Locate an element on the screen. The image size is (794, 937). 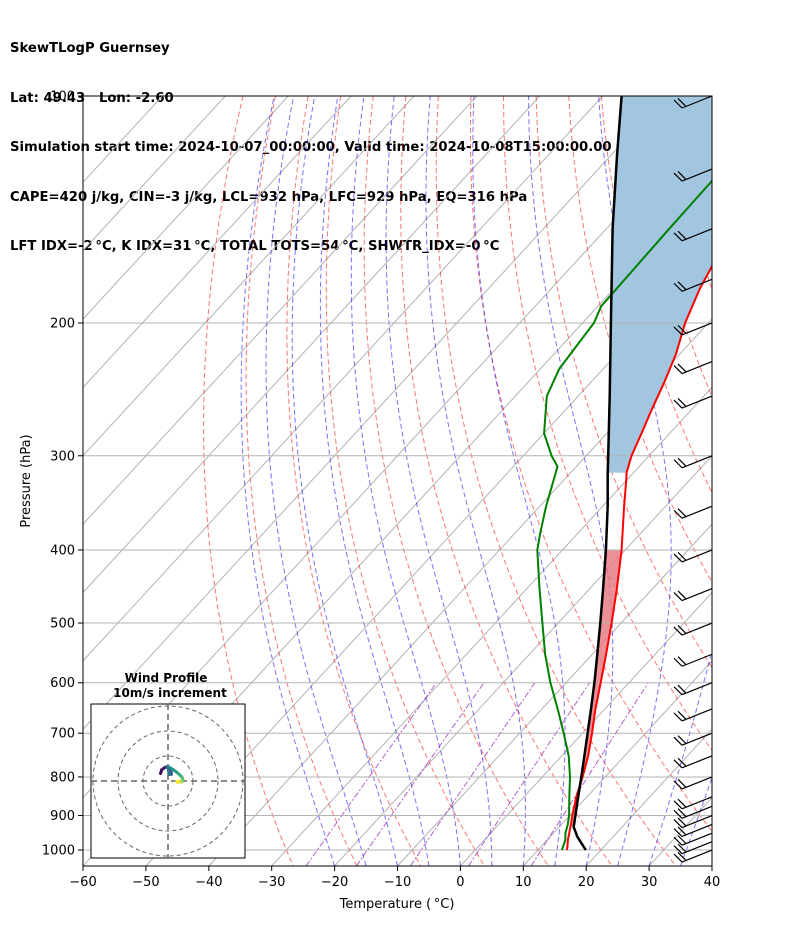
y-tick-label: 200 is located at coordinates (62, 323).